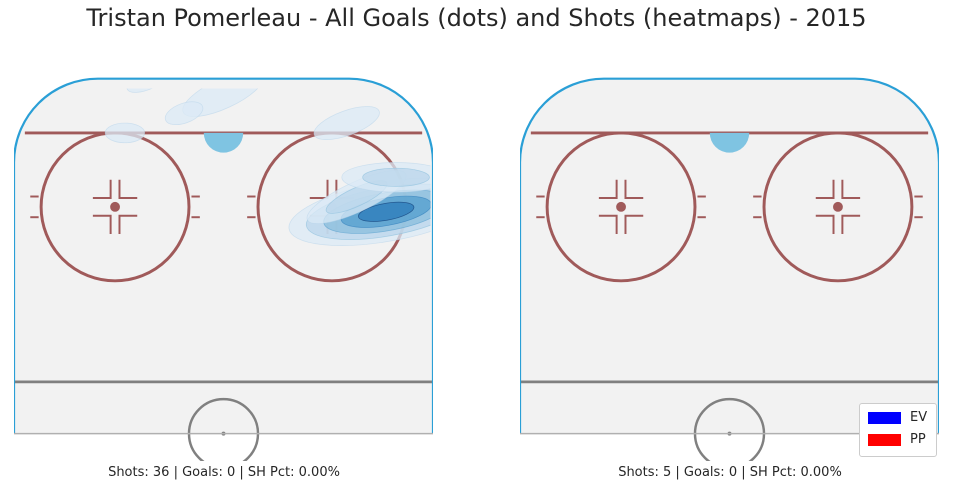 This screenshot has width=953, height=493. I want to click on faceoff-ring-left, so click(621, 207).